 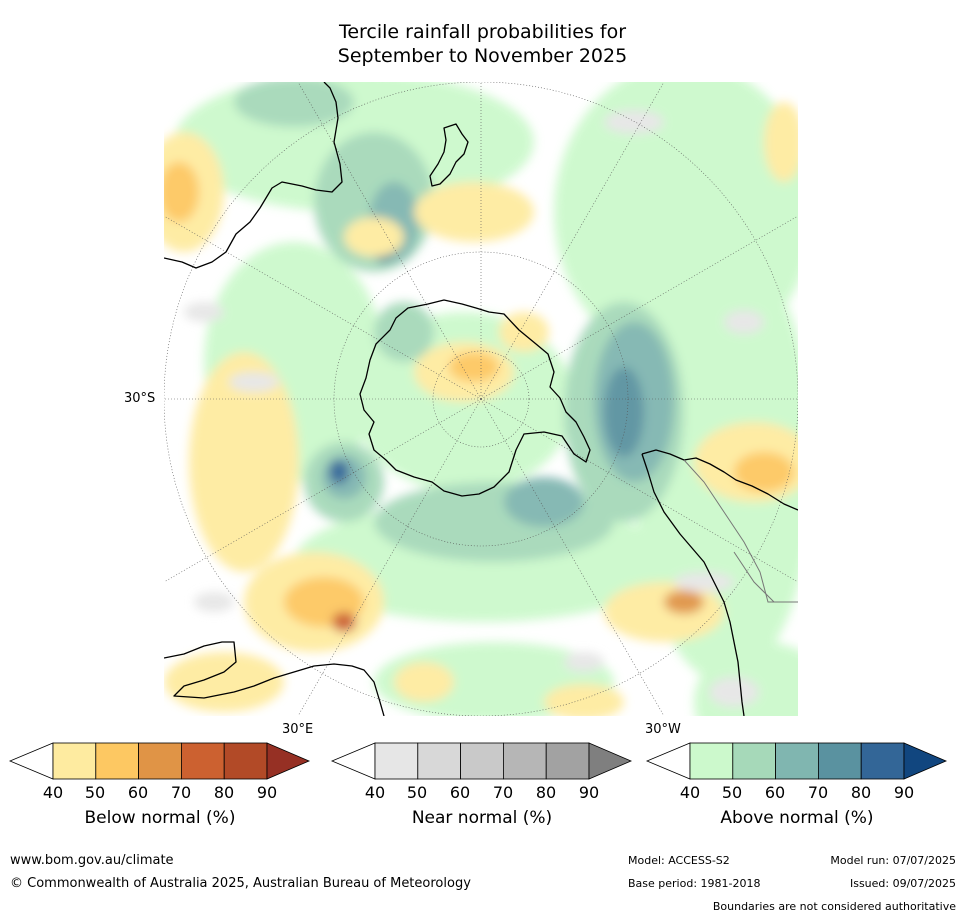 I want to click on africa-coastline, so click(x=274, y=678).